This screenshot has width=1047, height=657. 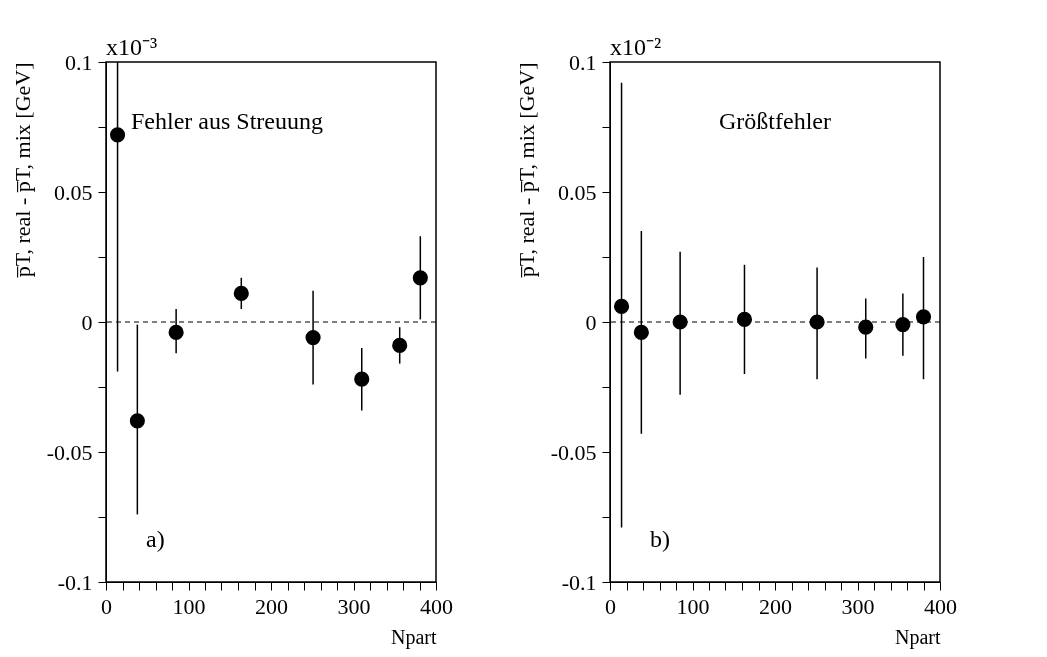 What do you see at coordinates (227, 121) in the screenshot?
I see `annotation: Fehler aus Streuung` at bounding box center [227, 121].